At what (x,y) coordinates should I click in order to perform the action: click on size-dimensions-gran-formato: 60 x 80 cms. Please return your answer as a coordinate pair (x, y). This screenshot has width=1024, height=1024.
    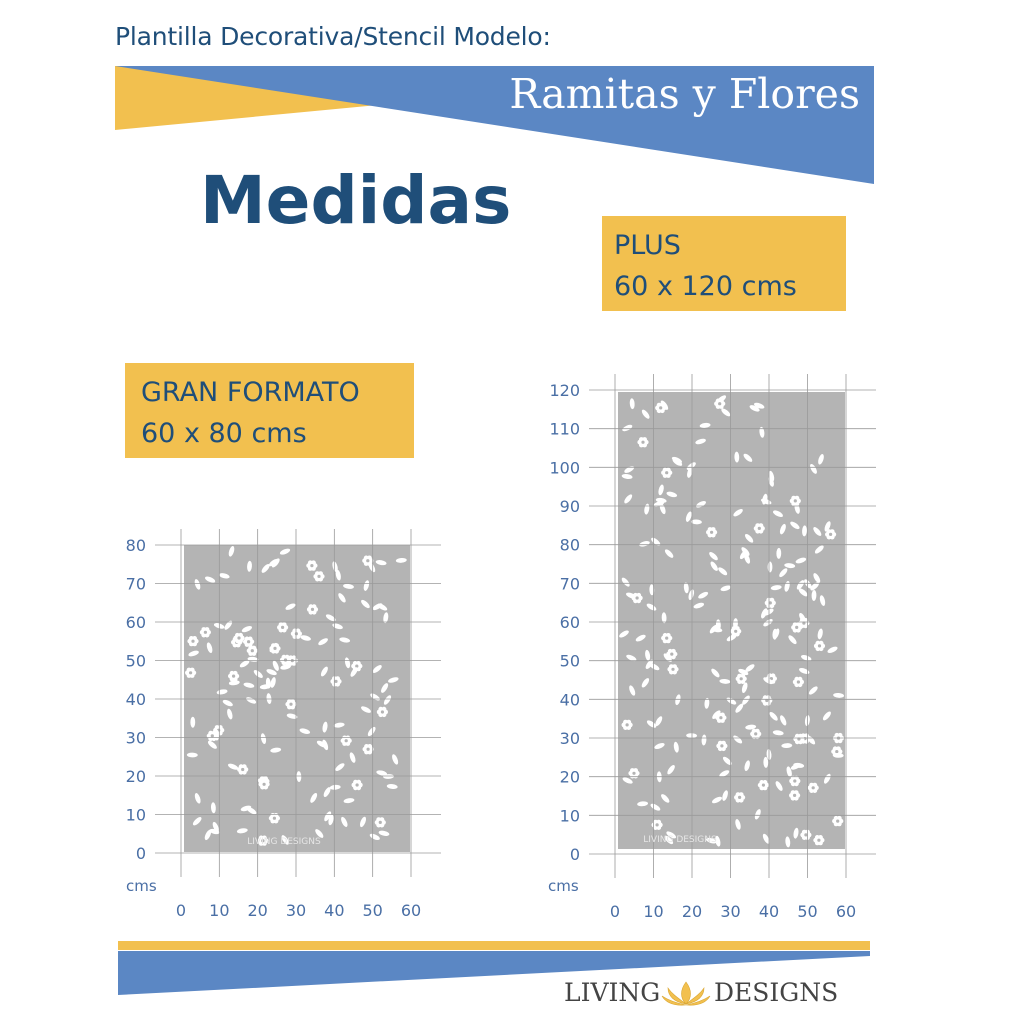
    Looking at the image, I should click on (224, 433).